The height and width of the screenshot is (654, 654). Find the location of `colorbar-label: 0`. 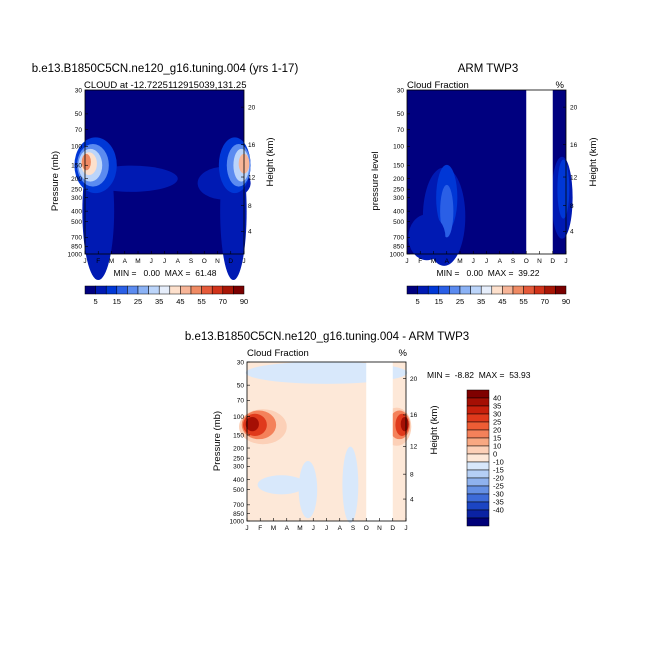

colorbar-label: 0 is located at coordinates (495, 454).